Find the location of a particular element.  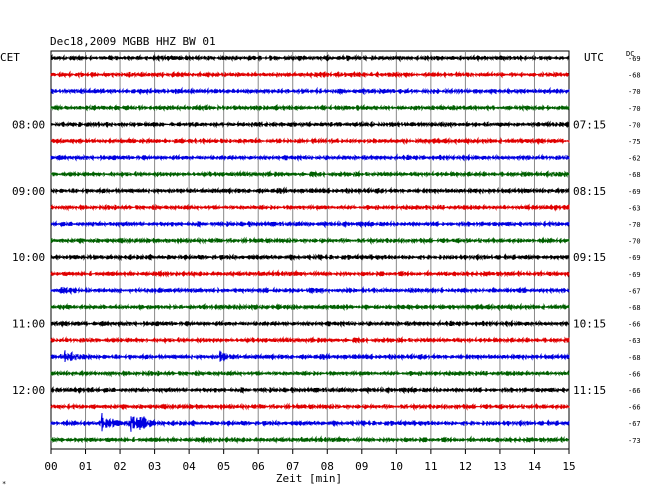

chart-title: Dec18,2009 MGBB HHZ BW 01 is located at coordinates (133, 41).